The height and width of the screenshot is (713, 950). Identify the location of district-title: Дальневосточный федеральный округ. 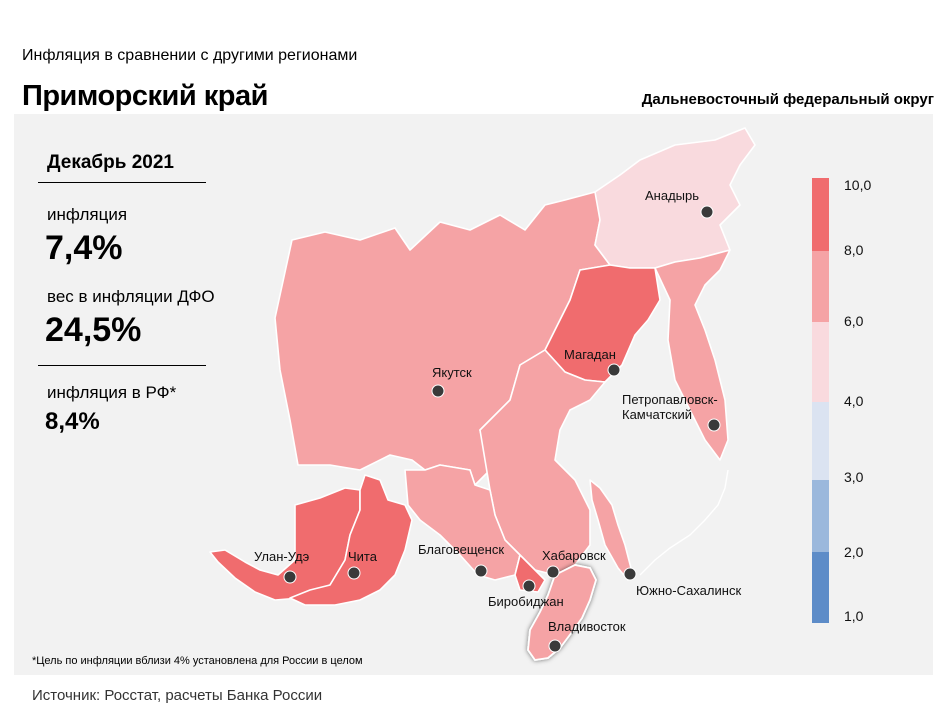
(787, 99).